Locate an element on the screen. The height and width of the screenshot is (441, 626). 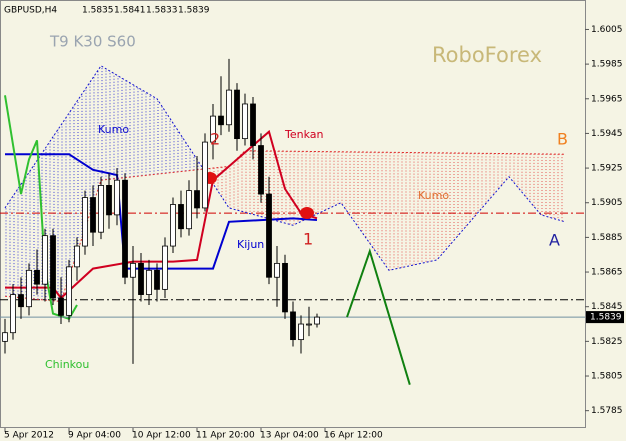
price-box is located at coordinates (605, 317).